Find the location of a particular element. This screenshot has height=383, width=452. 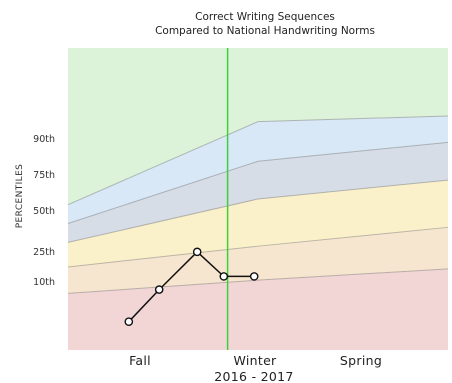

chart-title: Correct Writing Sequences is located at coordinates (265, 17).